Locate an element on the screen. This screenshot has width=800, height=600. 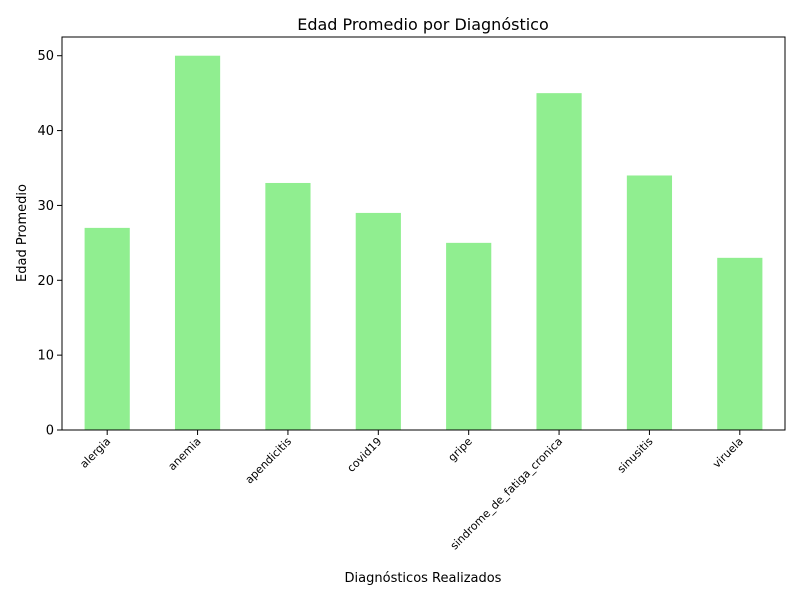
bar-sindrome_de_fatiga_cronica is located at coordinates (559, 262).